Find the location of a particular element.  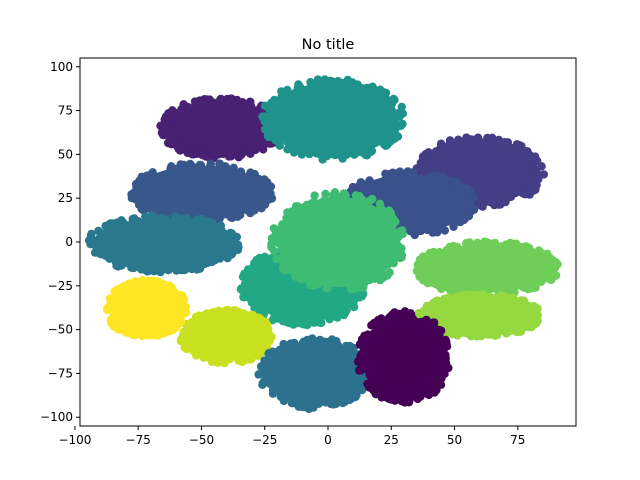

y-tick-label: 50 is located at coordinates (65, 154).